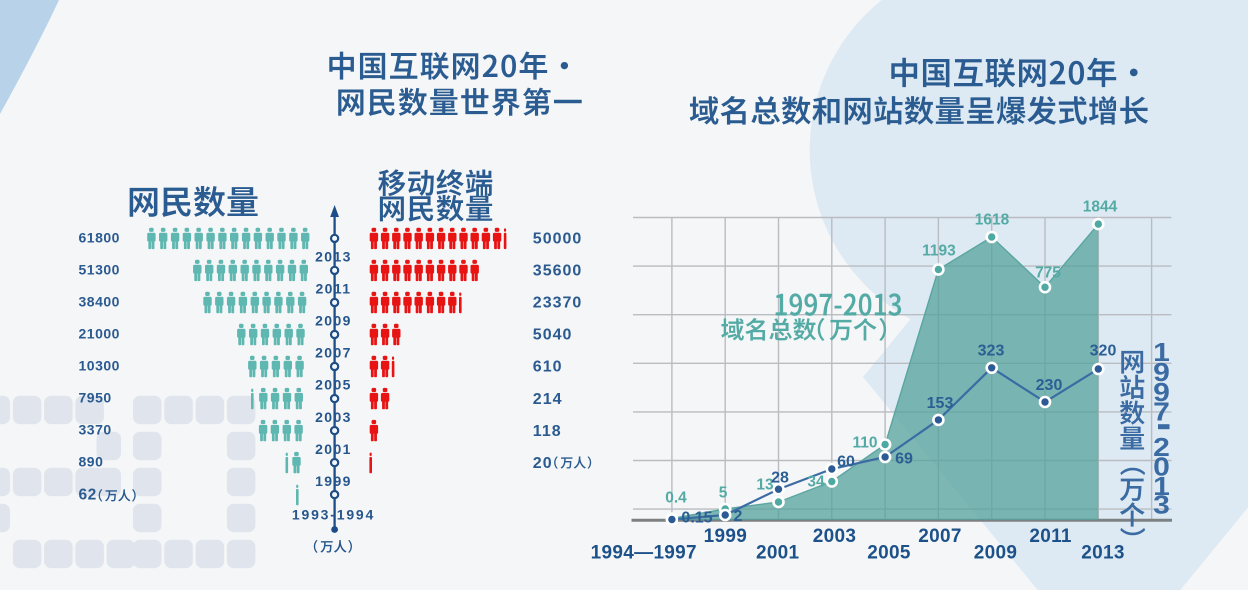 This screenshot has width=1248, height=590. Describe the element at coordinates (91, 462) in the screenshot. I see `svg-text: 890` at that location.